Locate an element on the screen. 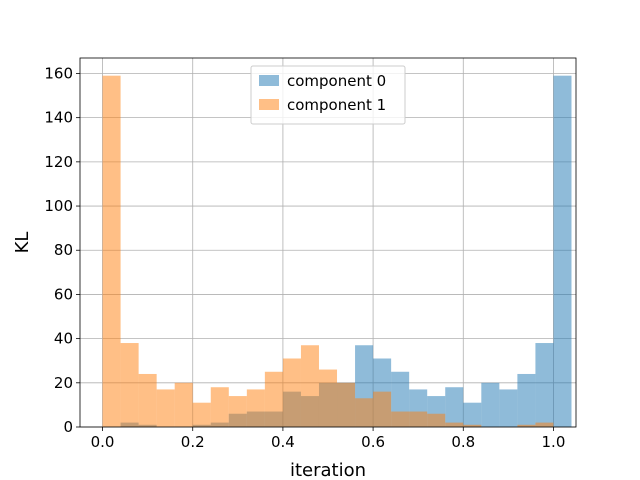 This screenshot has width=640, height=480. y-tick-label: 20 is located at coordinates (63, 383).